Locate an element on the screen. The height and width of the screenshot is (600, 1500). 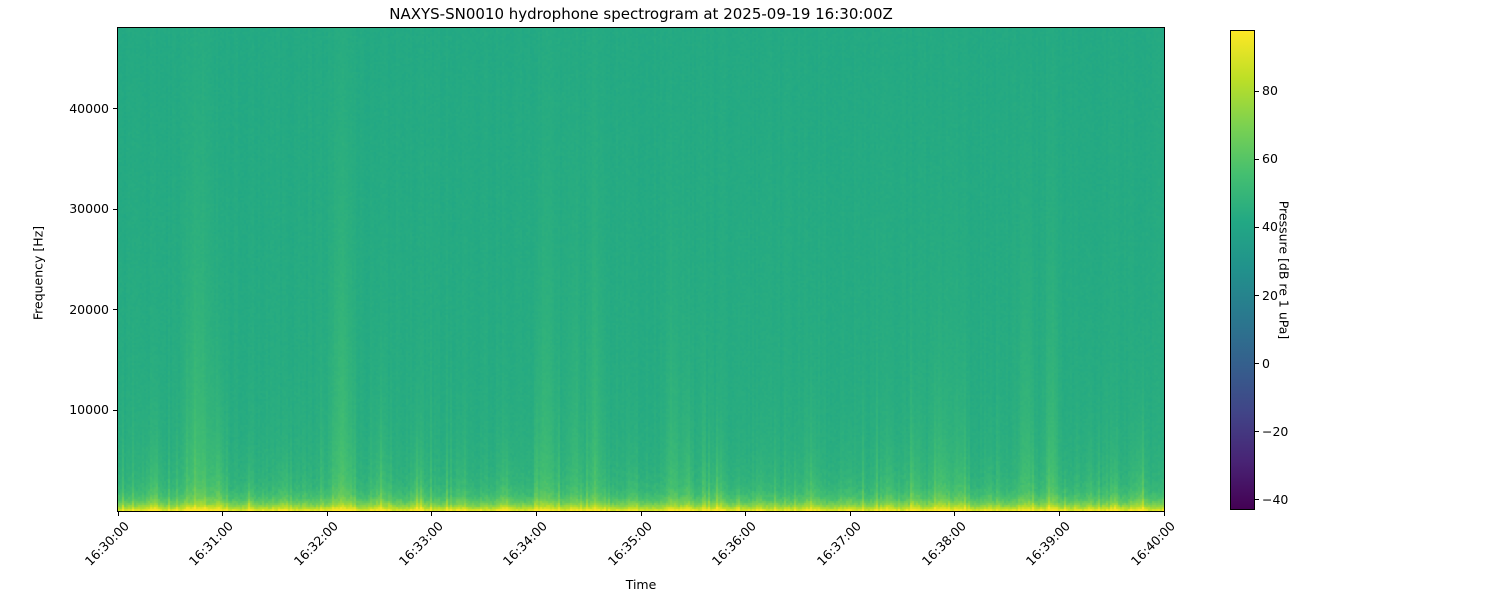
y-tick-label: 20000 is located at coordinates (89, 309).